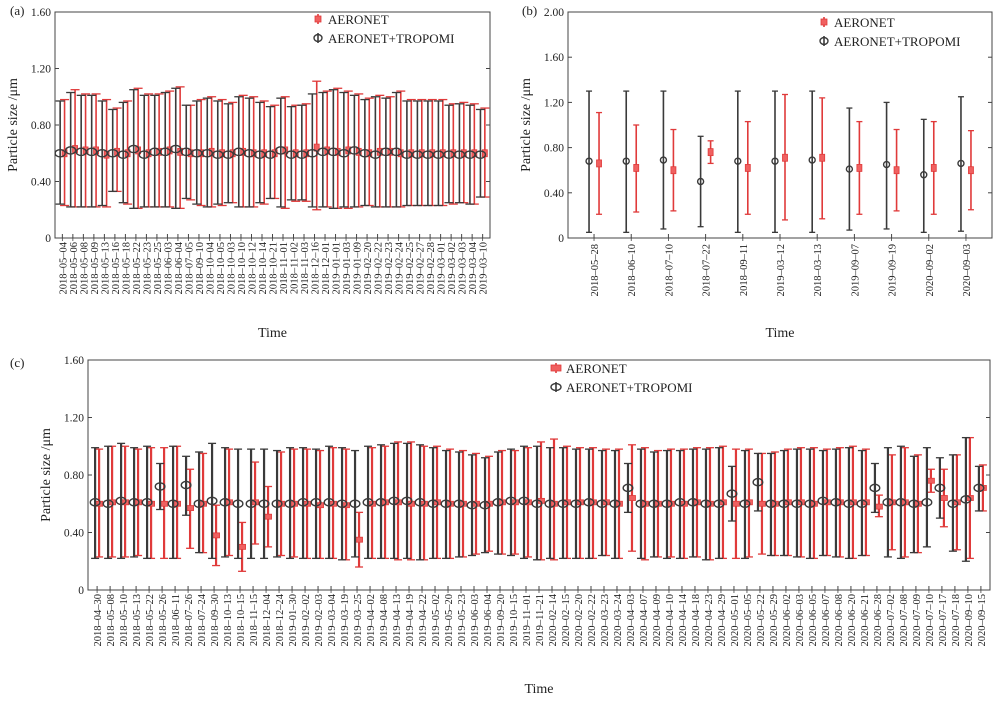  What do you see at coordinates (116, 268) in the screenshot?
I see `x-tick-label: 2018–05–16` at bounding box center [116, 268].